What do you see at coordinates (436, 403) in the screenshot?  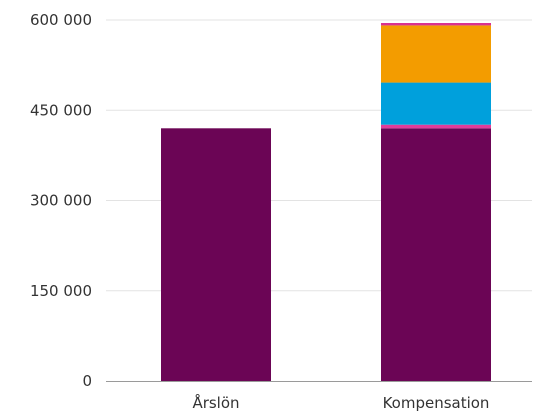 I see `x-category-label: Kompensation` at bounding box center [436, 403].